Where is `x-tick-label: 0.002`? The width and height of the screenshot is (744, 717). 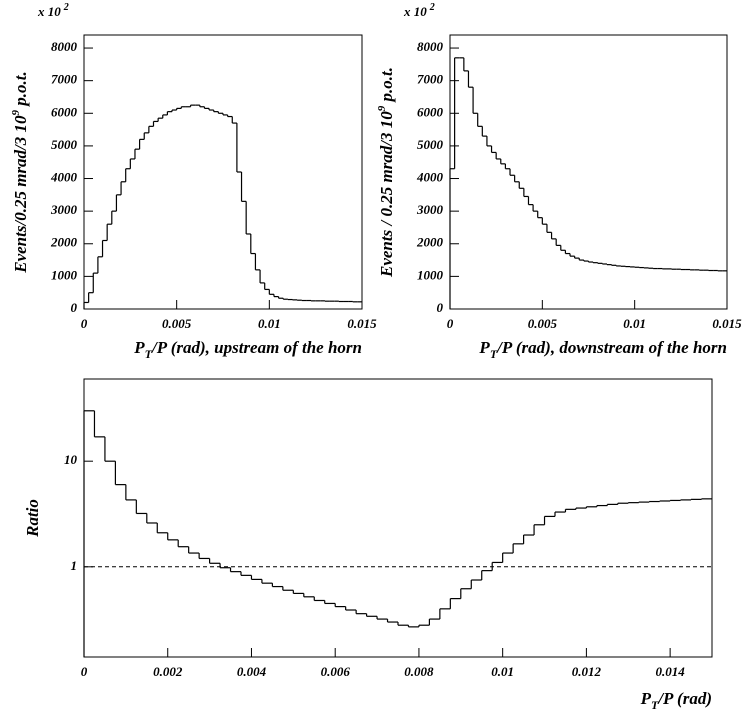
x-tick-label: 0.002 is located at coordinates (168, 671).